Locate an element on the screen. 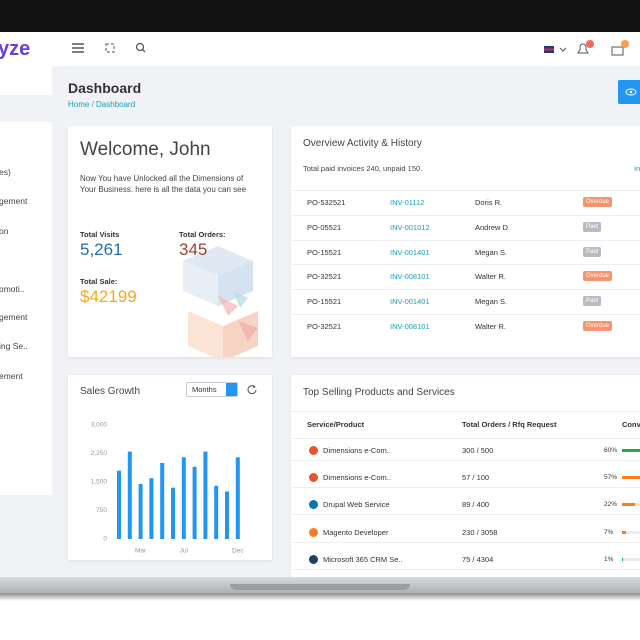 The width and height of the screenshot is (640, 640). eye-icon is located at coordinates (631, 92).